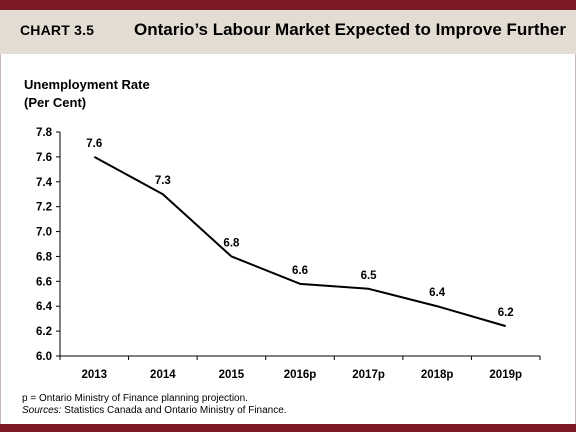 The image size is (576, 432). Describe the element at coordinates (42, 410) in the screenshot. I see `sources-label: Sources:` at that location.